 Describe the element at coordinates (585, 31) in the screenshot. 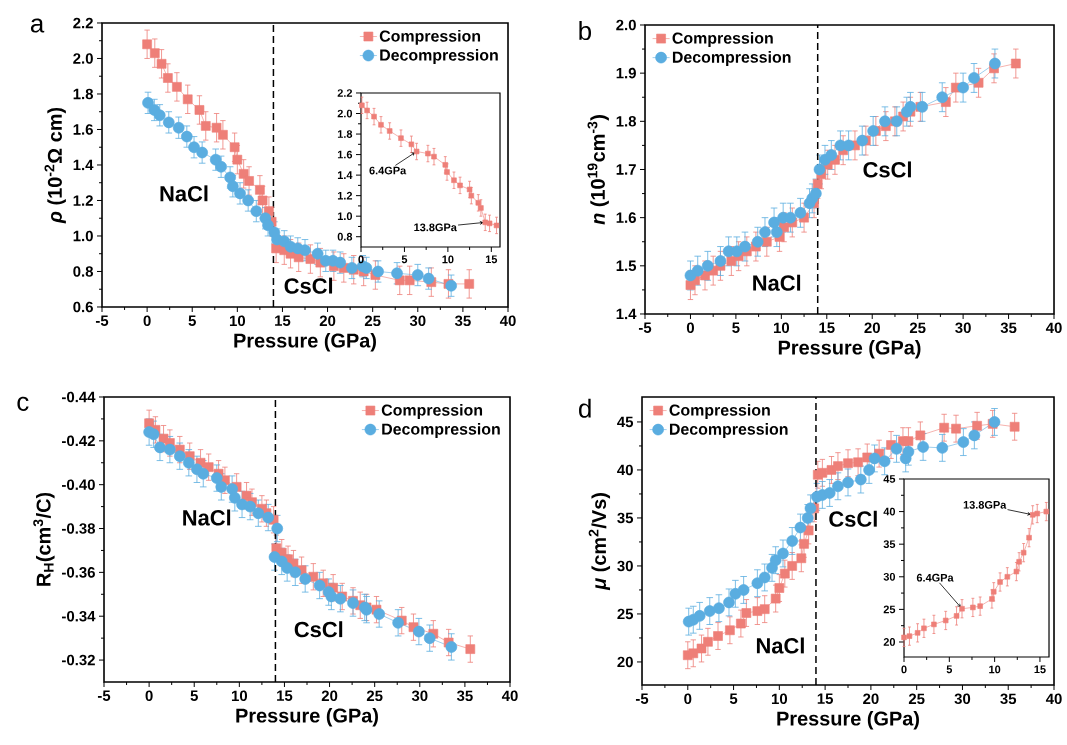

I see `chart-title: b` at that location.